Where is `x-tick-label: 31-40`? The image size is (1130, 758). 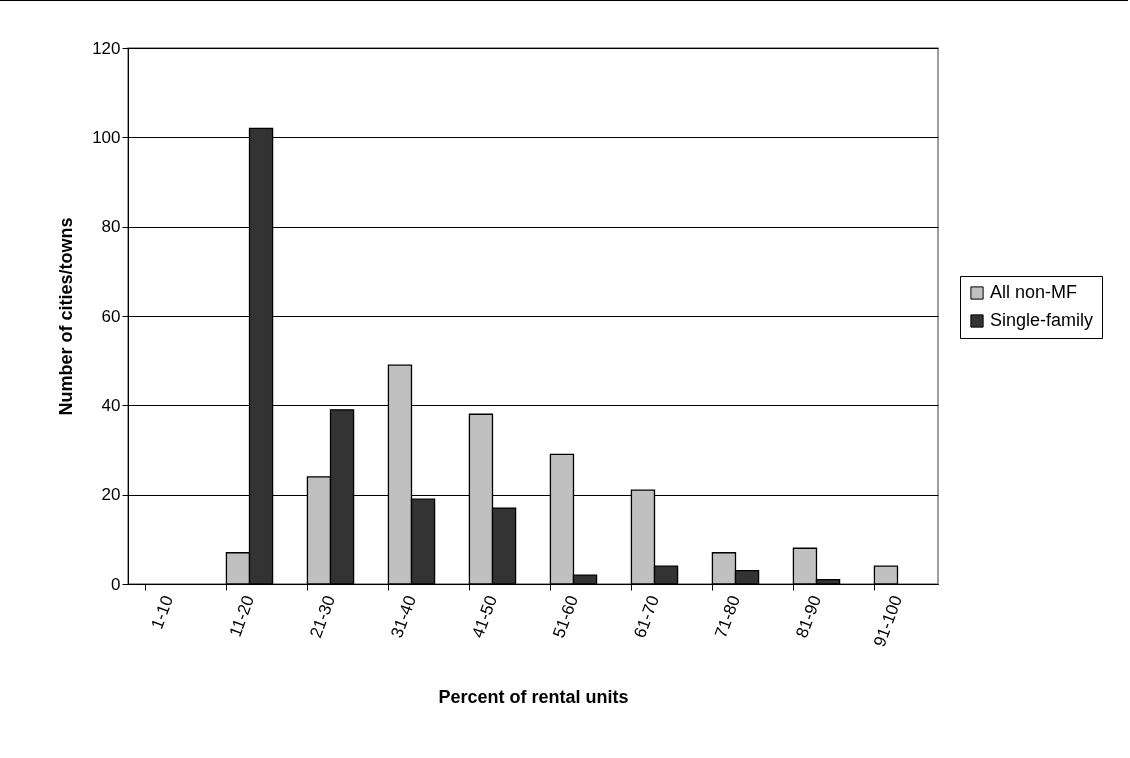 x-tick-label: 31-40 is located at coordinates (403, 617).